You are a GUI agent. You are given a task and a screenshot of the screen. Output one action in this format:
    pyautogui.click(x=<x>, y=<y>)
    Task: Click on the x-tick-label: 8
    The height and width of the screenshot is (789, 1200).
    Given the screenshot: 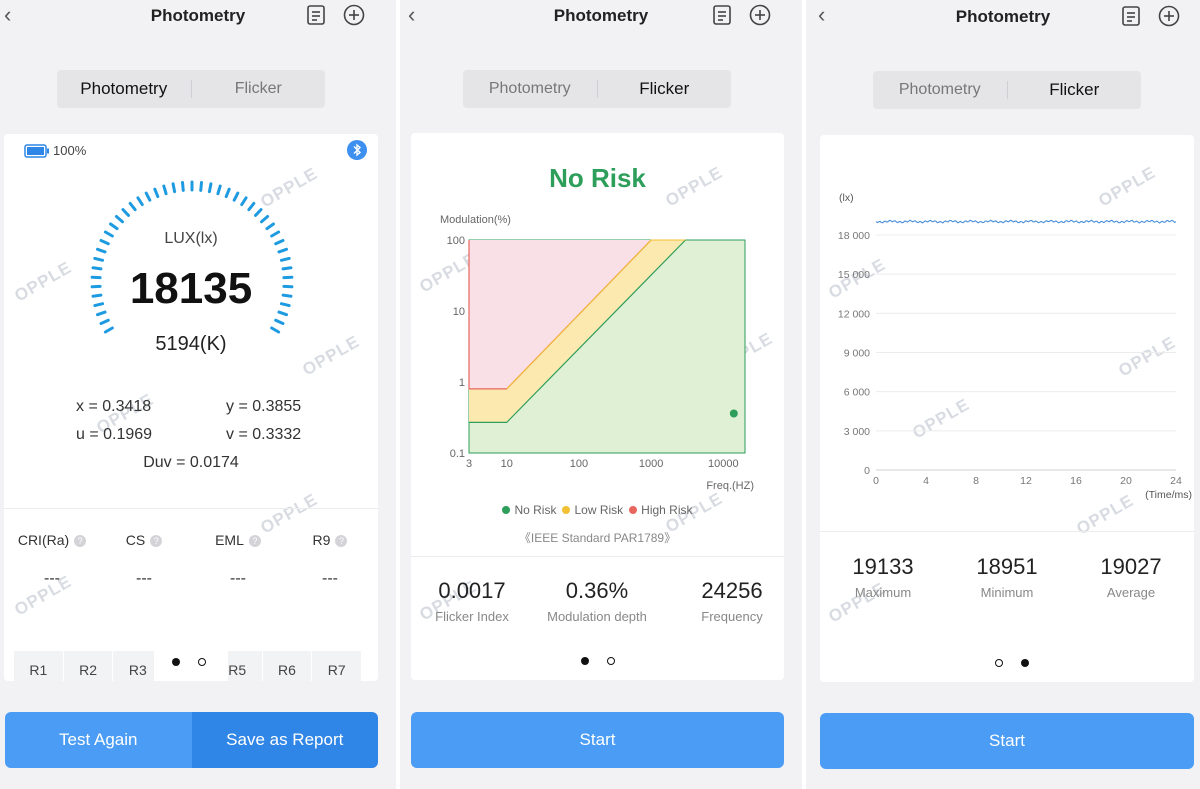 What is the action you would take?
    pyautogui.click(x=976, y=481)
    